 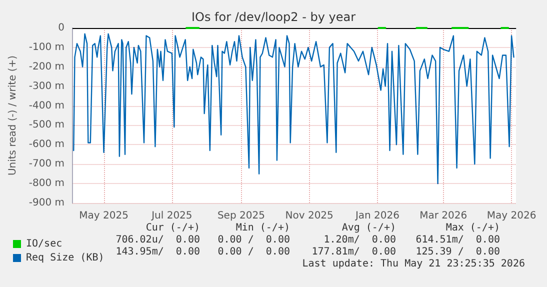 What do you see at coordinates (46, 47) in the screenshot?
I see `y-tick-label: -100 m` at bounding box center [46, 47].